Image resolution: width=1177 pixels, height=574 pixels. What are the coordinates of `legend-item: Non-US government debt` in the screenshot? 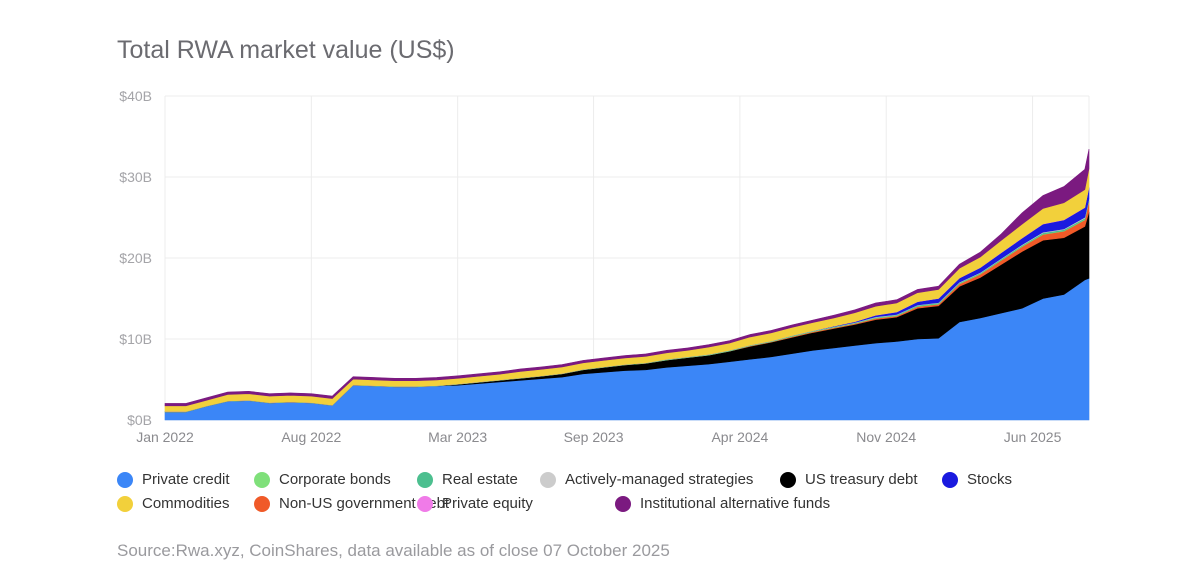 It's located at (351, 503).